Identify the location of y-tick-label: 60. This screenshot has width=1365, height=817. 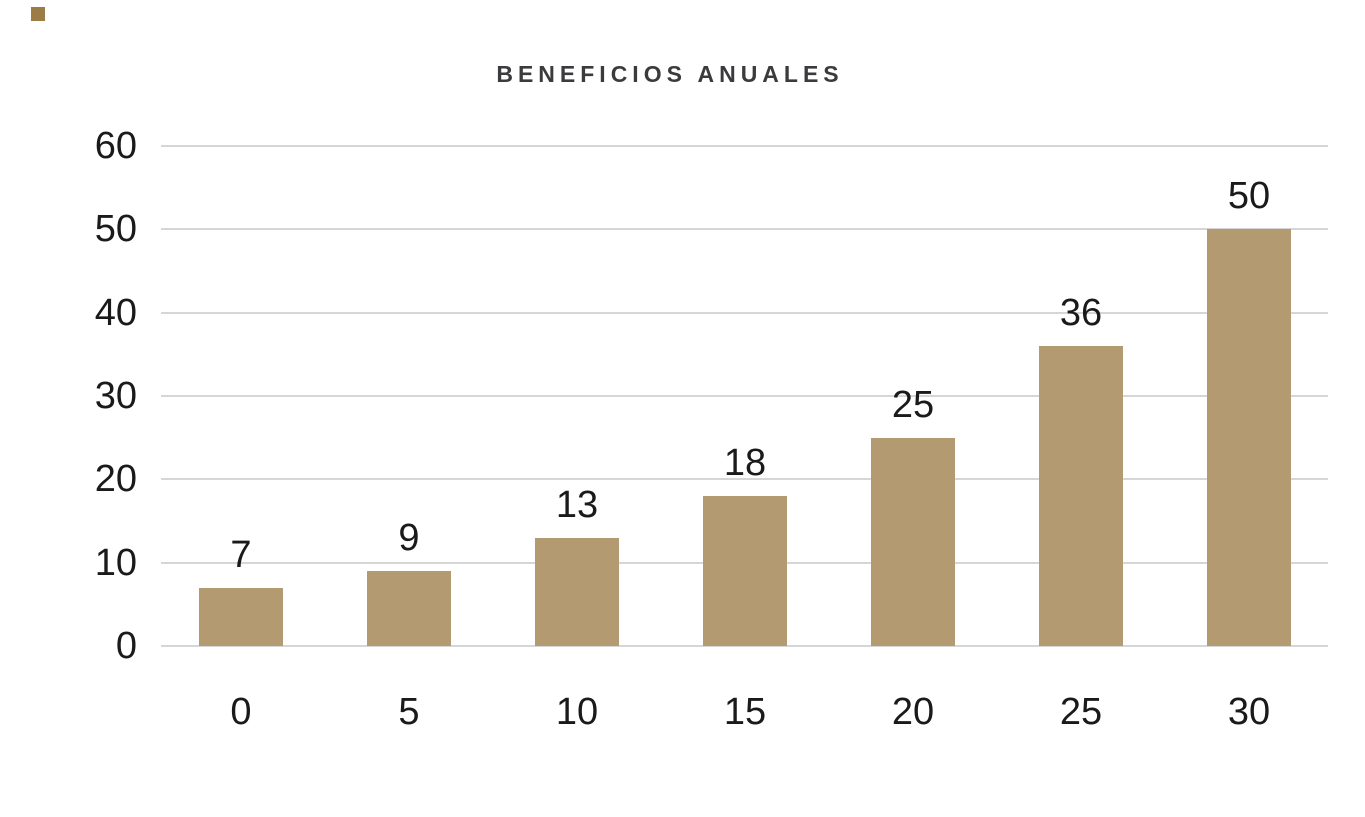
(115, 146).